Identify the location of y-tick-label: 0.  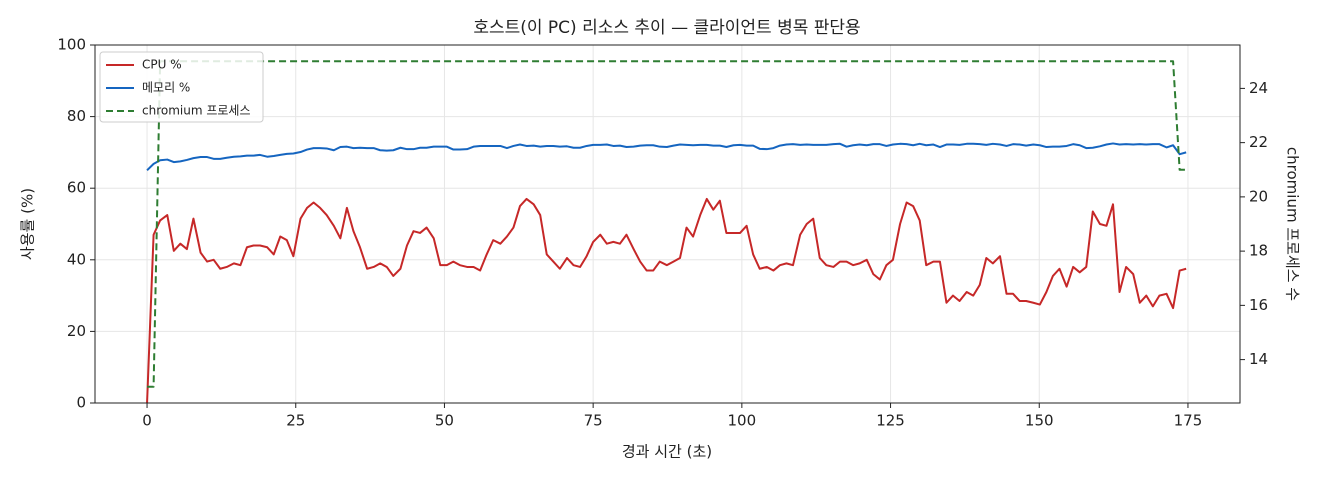
(81, 403).